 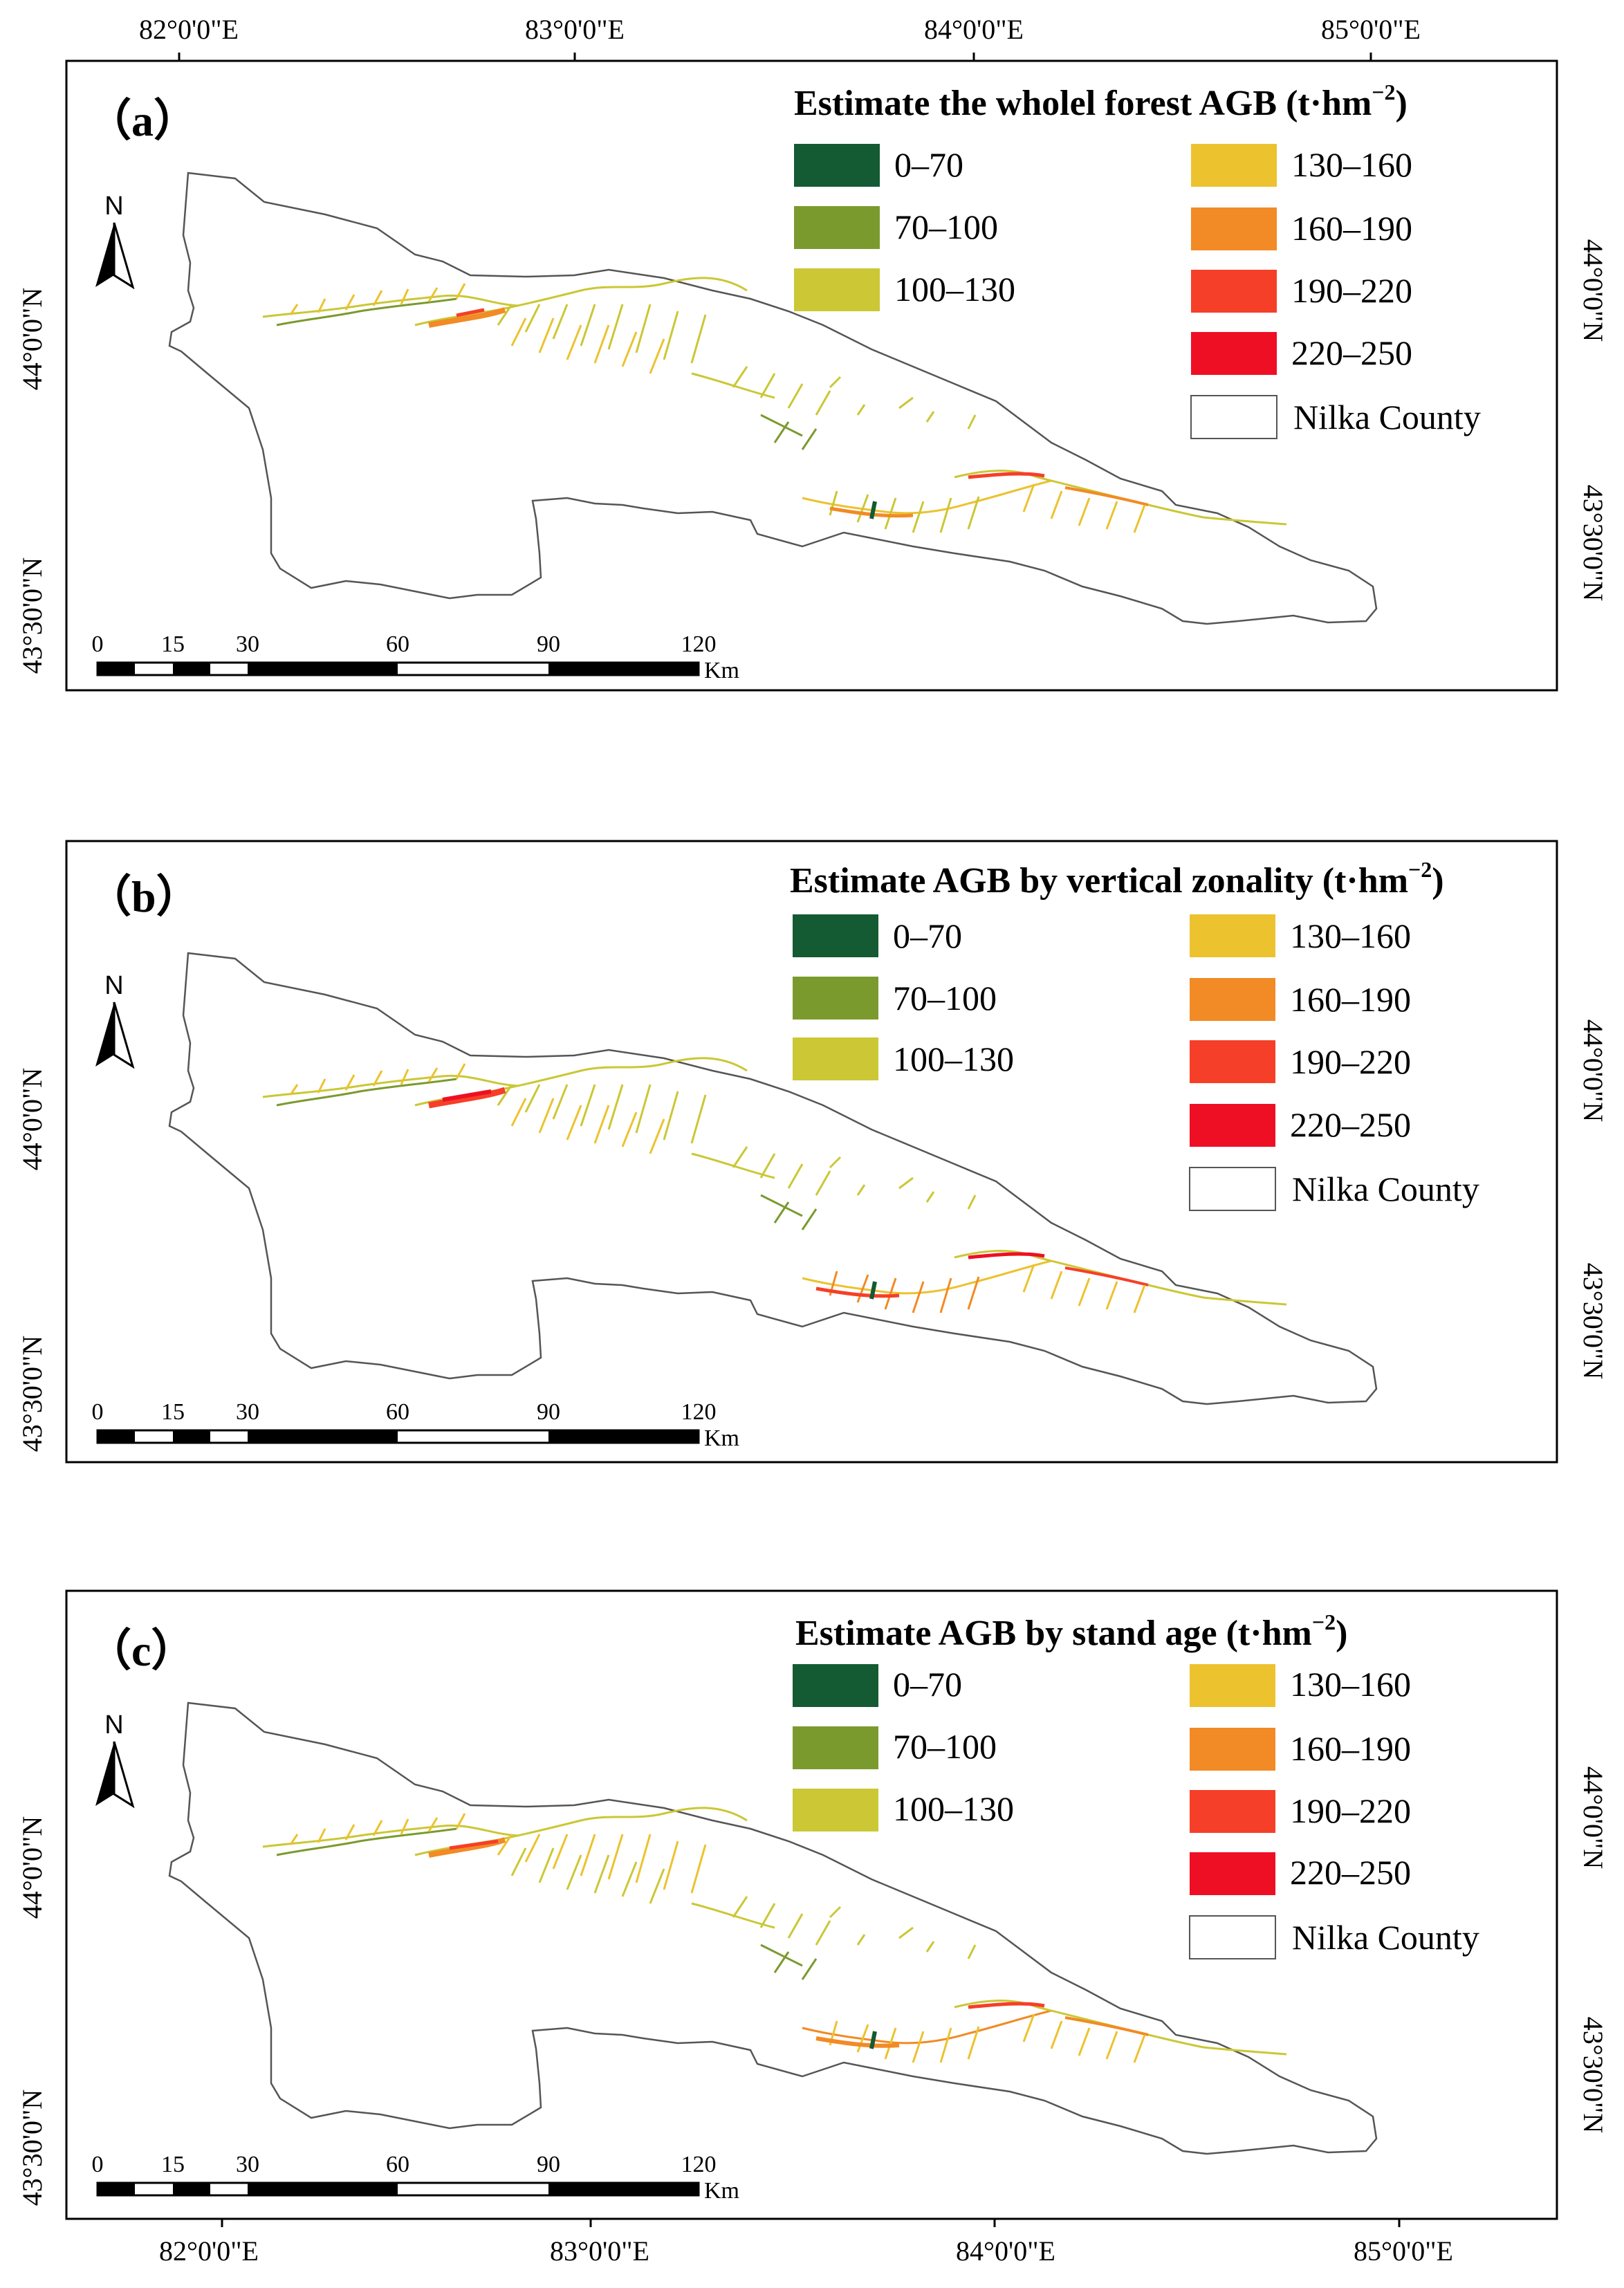 I want to click on forest-agb-raster-c, so click(x=774, y=1935).